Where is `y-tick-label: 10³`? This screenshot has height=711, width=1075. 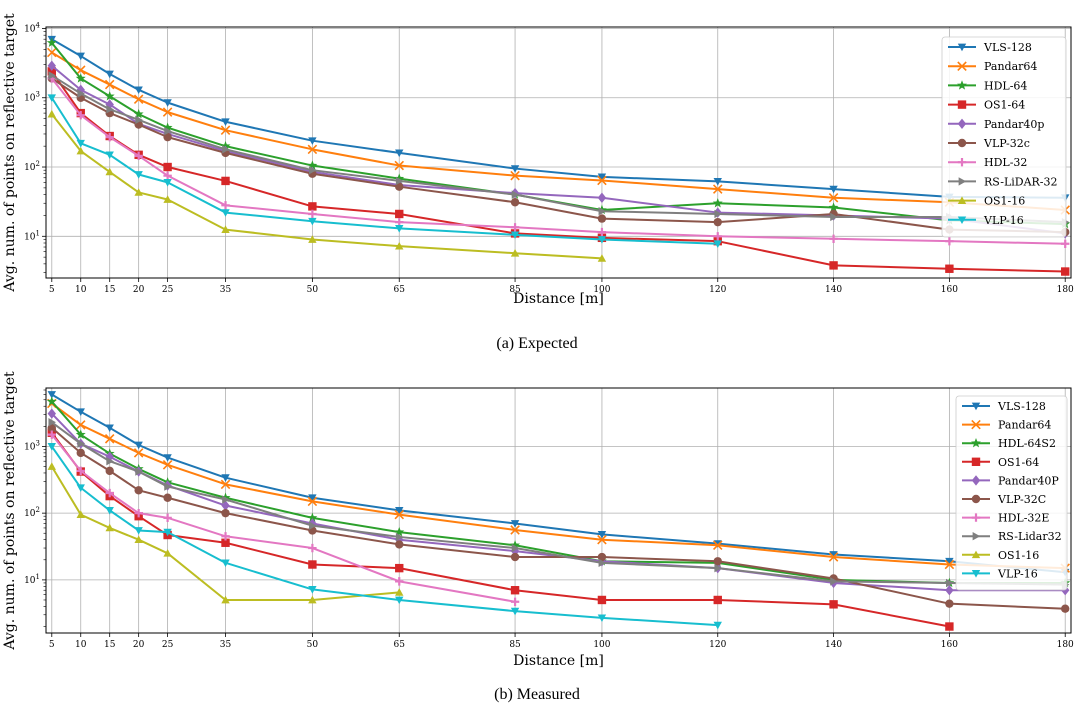 y-tick-label: 10³ is located at coordinates (32, 445).